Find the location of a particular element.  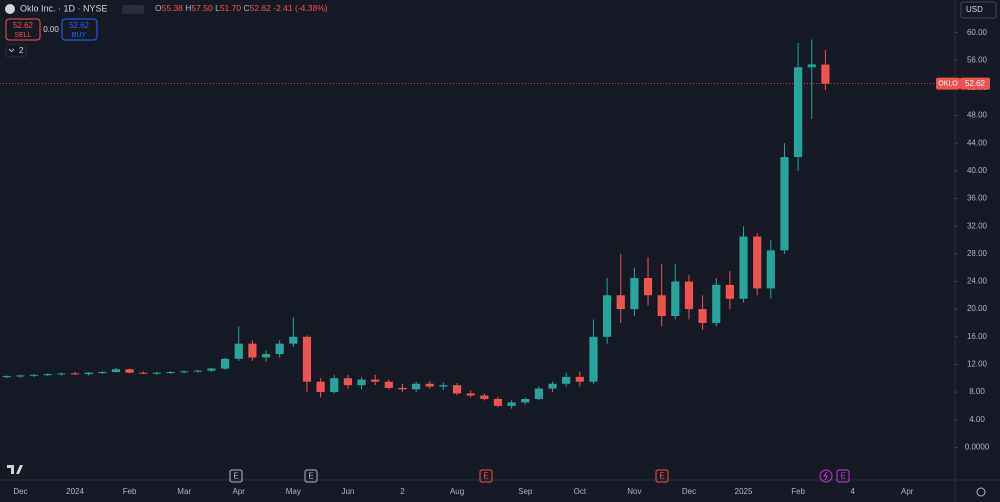

buy-label: BUY is located at coordinates (79, 35).